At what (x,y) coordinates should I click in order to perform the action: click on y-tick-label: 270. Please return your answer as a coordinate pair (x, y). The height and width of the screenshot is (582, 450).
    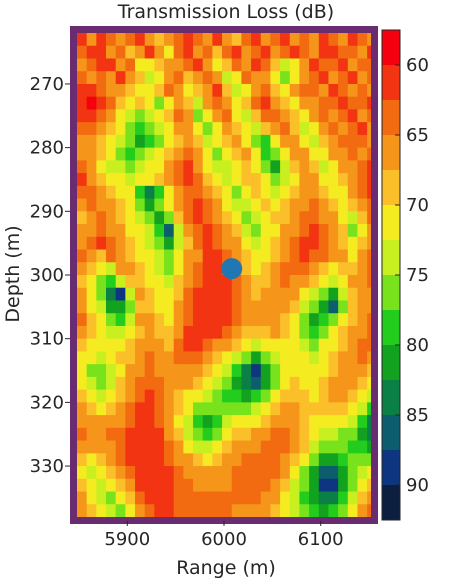
    Looking at the image, I should click on (47, 84).